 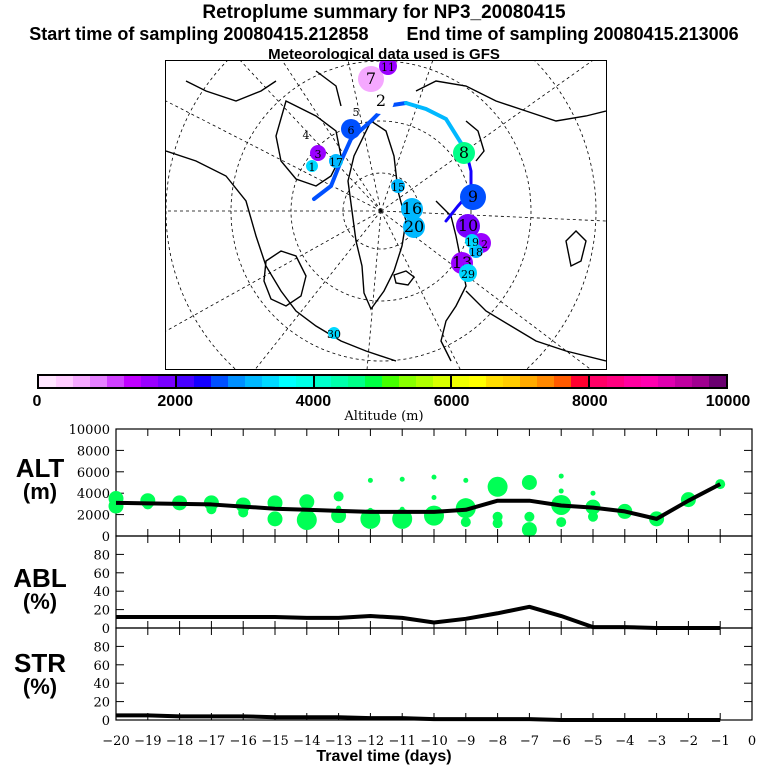 I want to click on str-label: STR, so click(x=40, y=663).